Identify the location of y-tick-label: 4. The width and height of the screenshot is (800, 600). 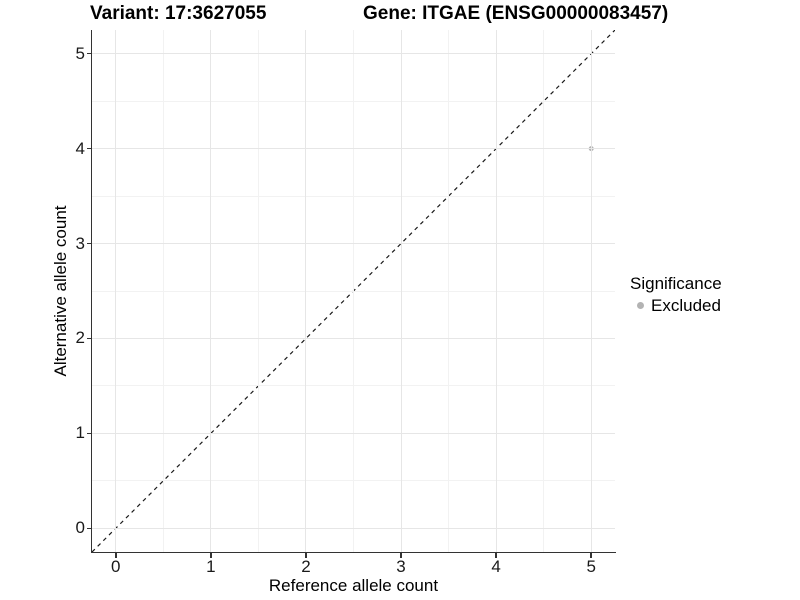
(80, 148).